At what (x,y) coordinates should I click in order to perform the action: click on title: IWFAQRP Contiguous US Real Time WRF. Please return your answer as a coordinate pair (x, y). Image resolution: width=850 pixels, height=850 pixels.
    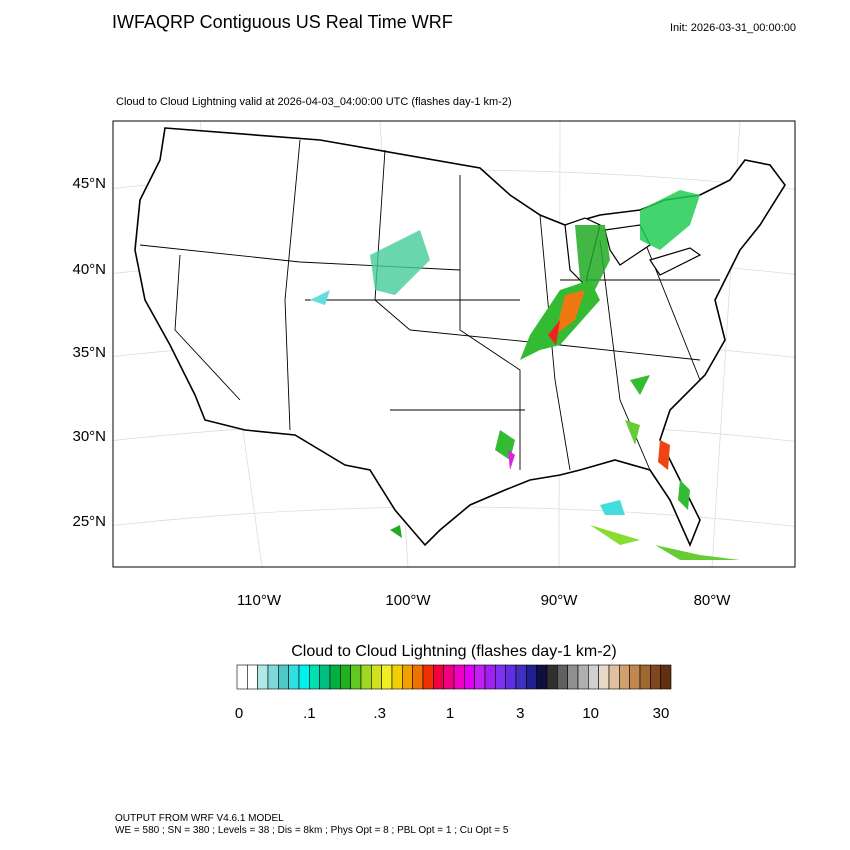
    Looking at the image, I should click on (282, 22).